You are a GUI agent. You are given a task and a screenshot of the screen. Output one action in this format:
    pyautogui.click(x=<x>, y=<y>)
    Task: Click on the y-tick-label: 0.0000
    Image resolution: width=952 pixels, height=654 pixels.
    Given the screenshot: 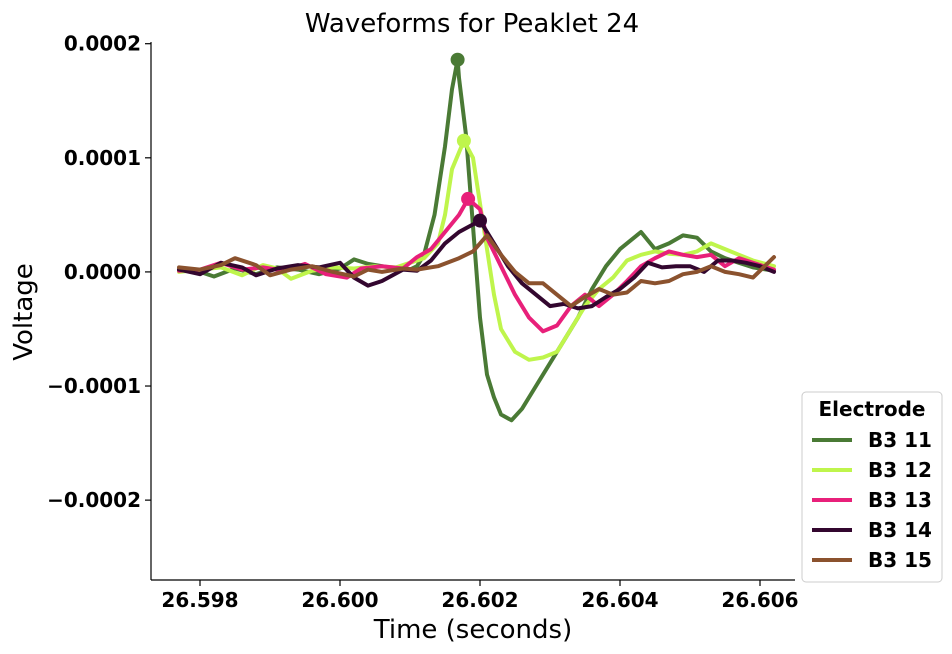 What is the action you would take?
    pyautogui.click(x=102, y=272)
    